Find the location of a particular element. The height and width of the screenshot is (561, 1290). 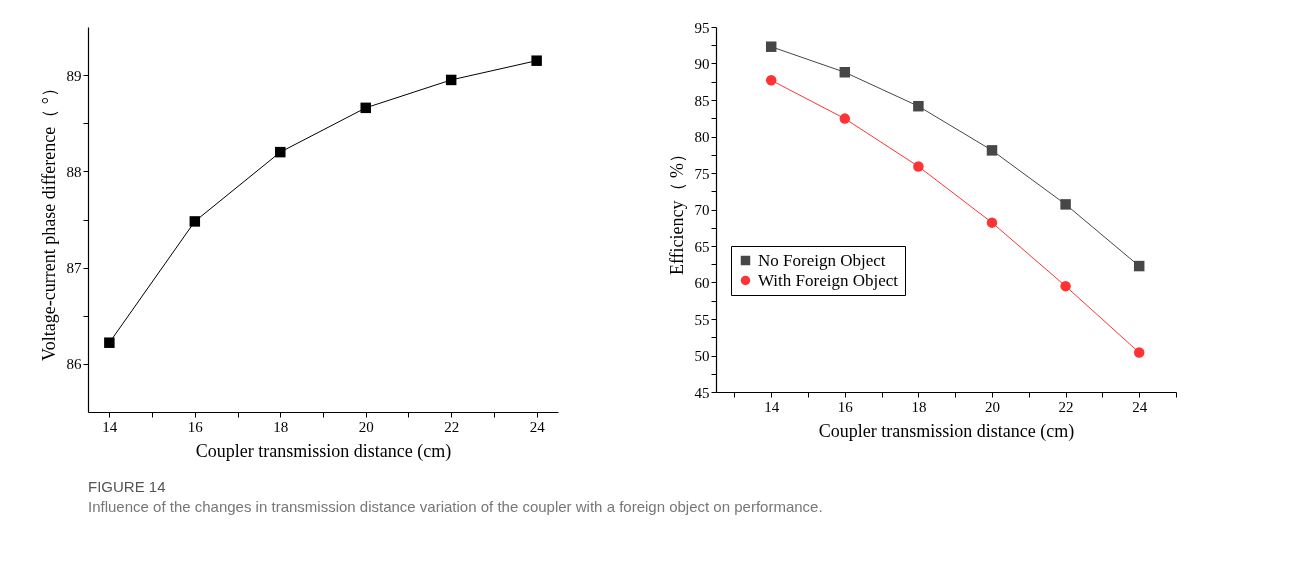

caption: FIGURE 14 is located at coordinates (127, 486).